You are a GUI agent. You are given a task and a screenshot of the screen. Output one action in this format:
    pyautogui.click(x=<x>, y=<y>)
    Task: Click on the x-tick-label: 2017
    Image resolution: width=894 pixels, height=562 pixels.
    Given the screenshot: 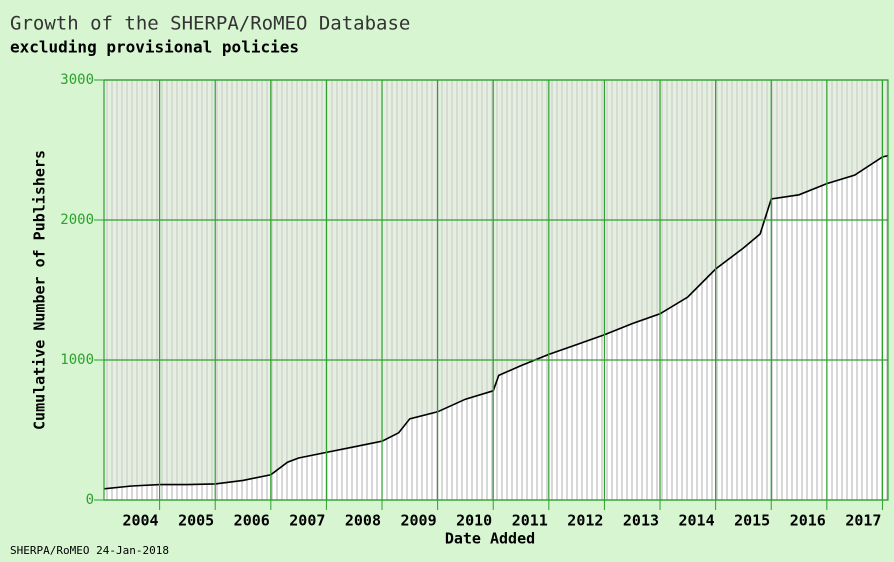 What is the action you would take?
    pyautogui.click(x=863, y=521)
    